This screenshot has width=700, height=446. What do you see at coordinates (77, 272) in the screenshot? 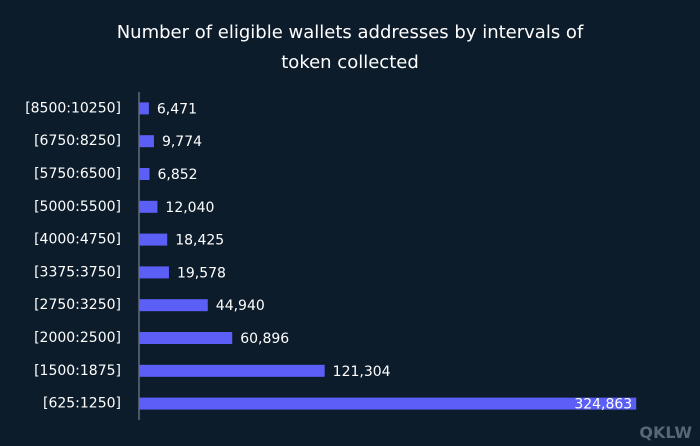
I see `y-tick-label: [3375:3750]` at bounding box center [77, 272].